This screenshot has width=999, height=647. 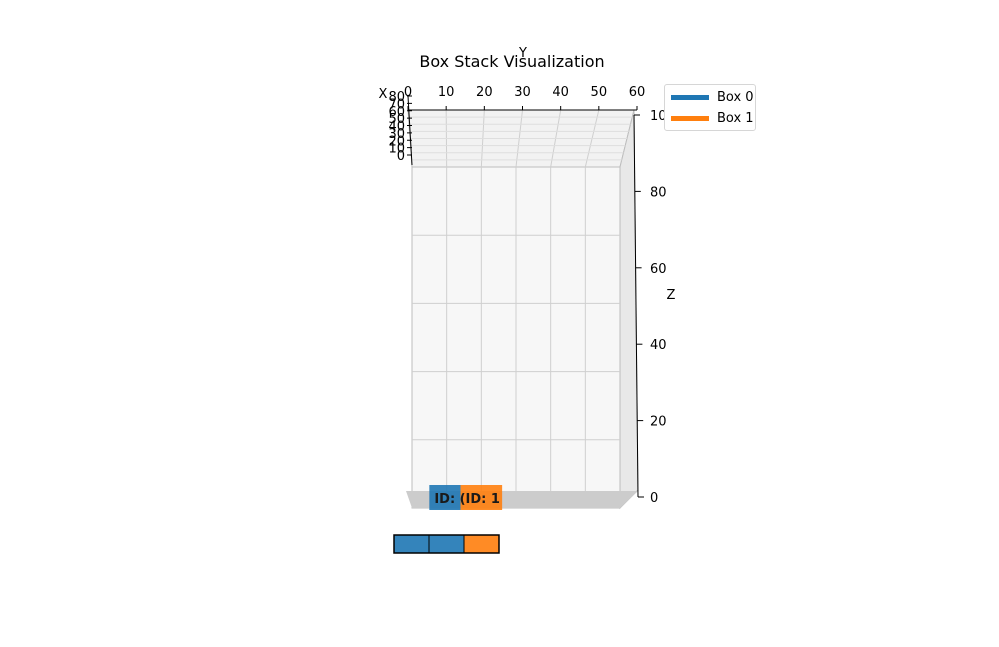 What do you see at coordinates (512, 61) in the screenshot?
I see `chart-title: Box Stack Visualization` at bounding box center [512, 61].